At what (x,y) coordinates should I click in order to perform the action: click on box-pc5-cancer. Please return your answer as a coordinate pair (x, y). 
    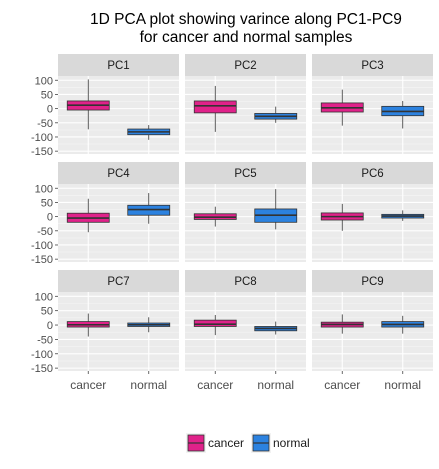
    Looking at the image, I should click on (215, 216).